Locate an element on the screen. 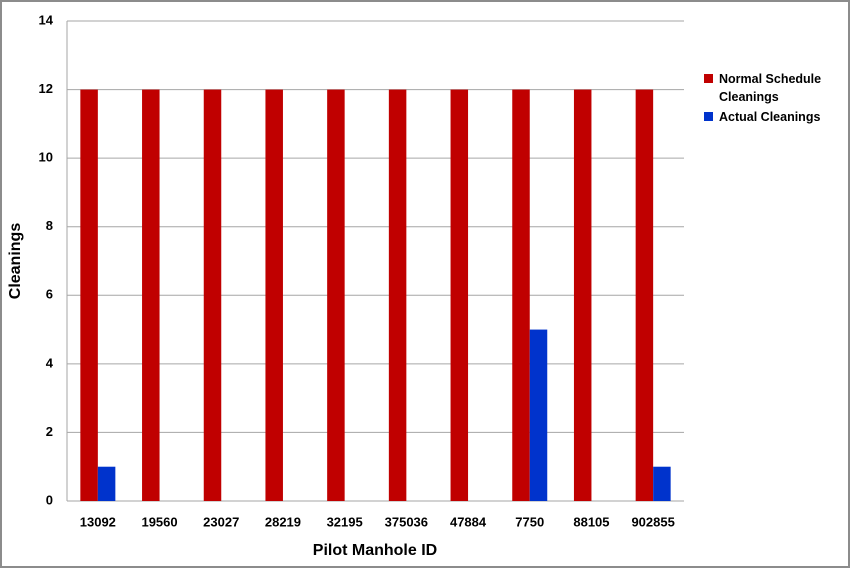  y-tick-label: 10 is located at coordinates (46, 157).